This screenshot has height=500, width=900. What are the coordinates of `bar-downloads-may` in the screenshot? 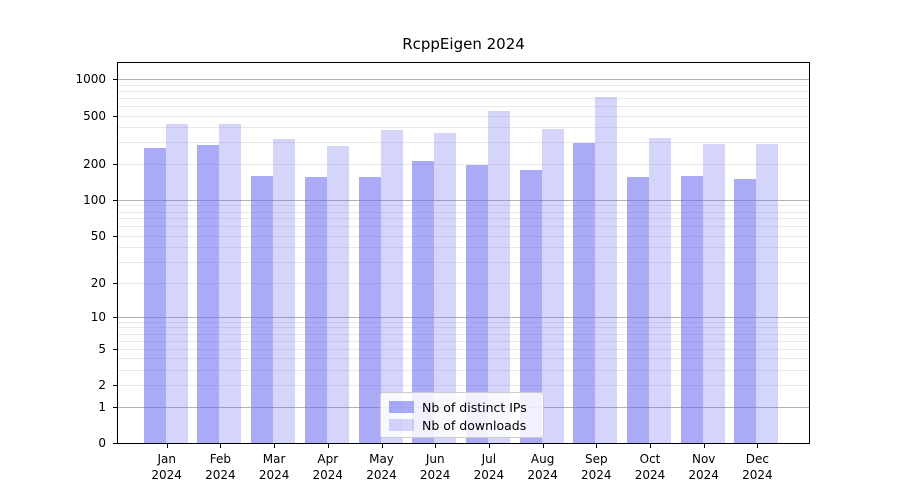 It's located at (391, 286).